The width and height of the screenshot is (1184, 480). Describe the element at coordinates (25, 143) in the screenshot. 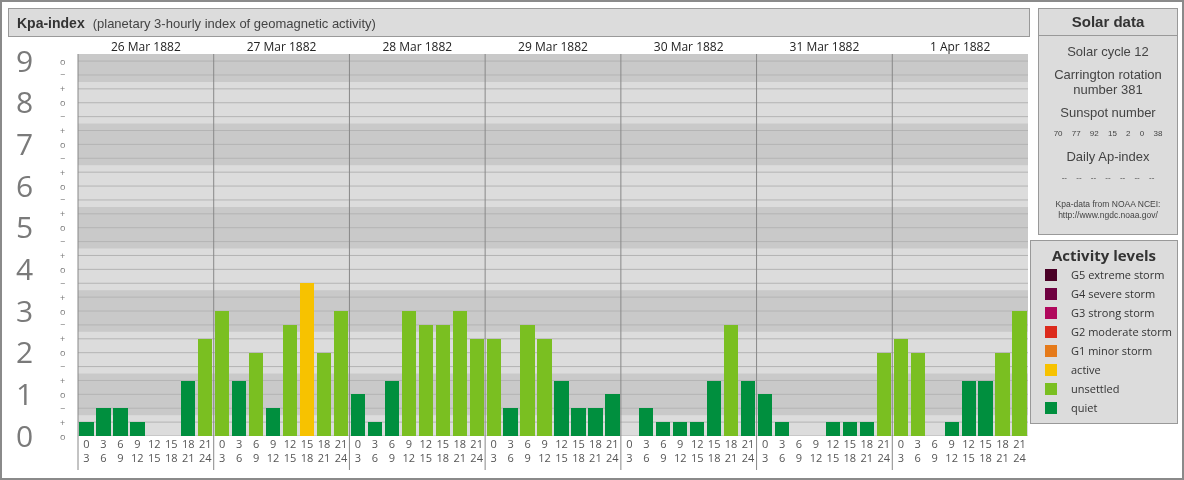

I see `y-tick-label: 7` at that location.